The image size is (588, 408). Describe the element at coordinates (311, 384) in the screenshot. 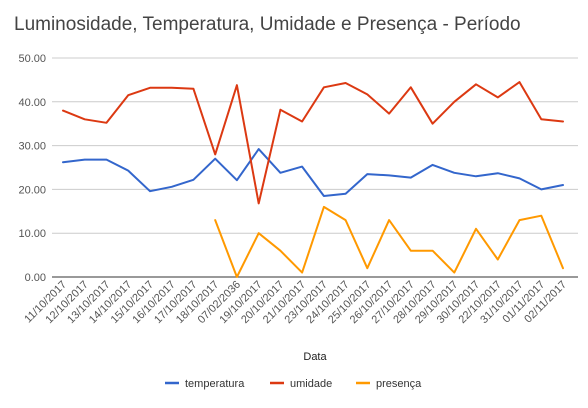

I see `legend-label: umidade` at that location.